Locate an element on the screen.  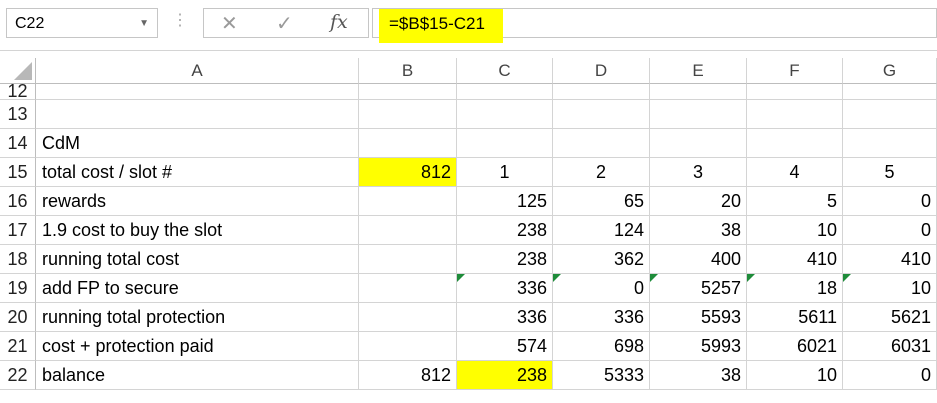
cell-e19: 5257 is located at coordinates (698, 288).